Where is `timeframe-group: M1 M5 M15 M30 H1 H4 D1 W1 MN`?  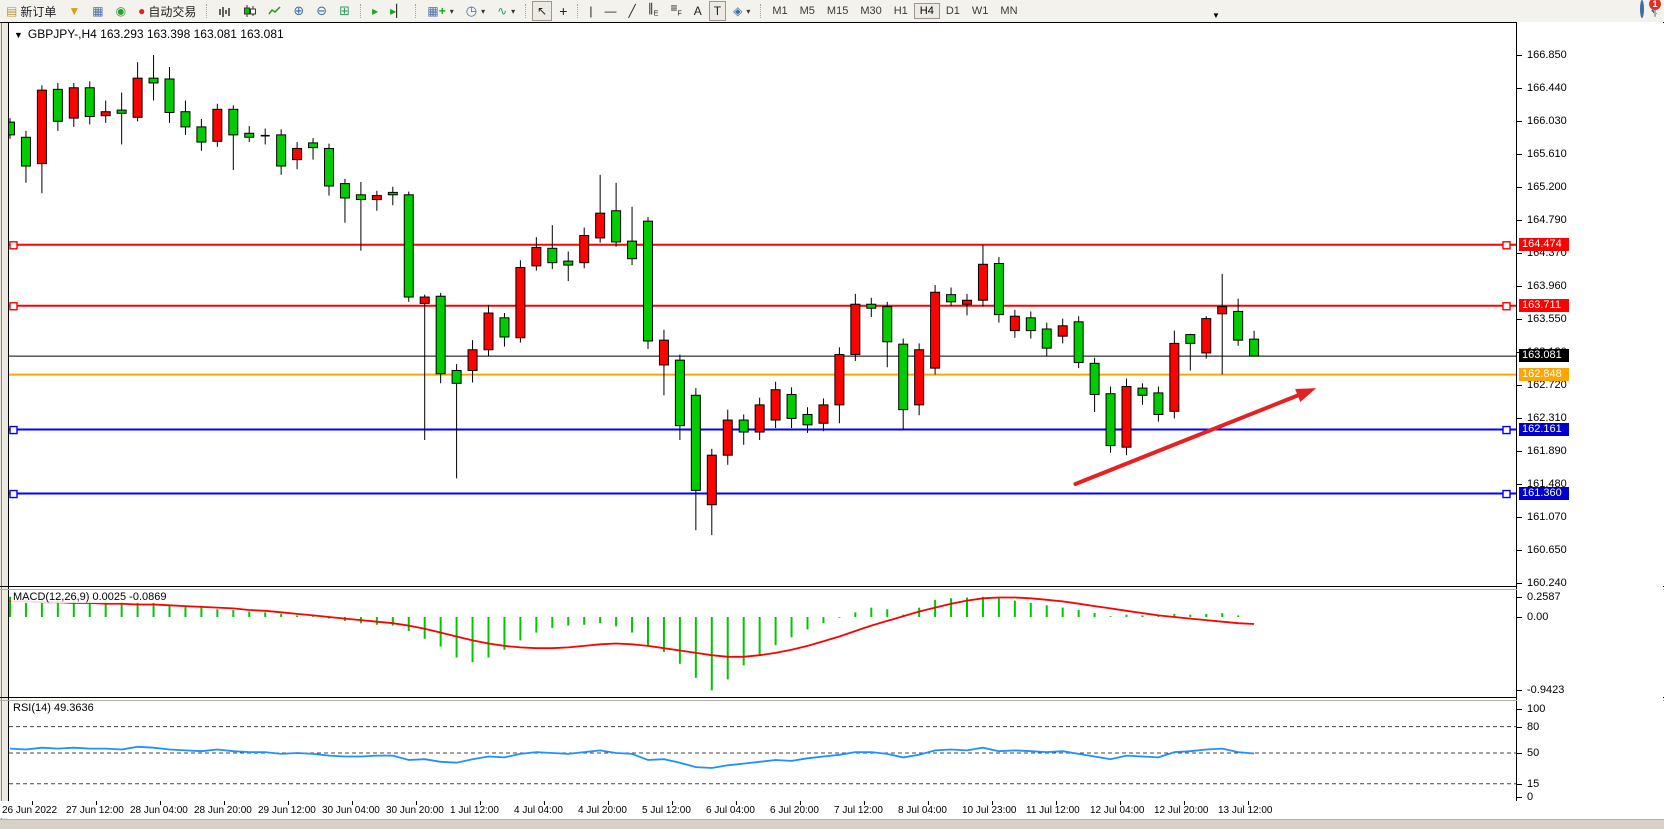
timeframe-group: M1 M5 M15 M30 H1 H4 D1 W1 MN is located at coordinates (894, 11).